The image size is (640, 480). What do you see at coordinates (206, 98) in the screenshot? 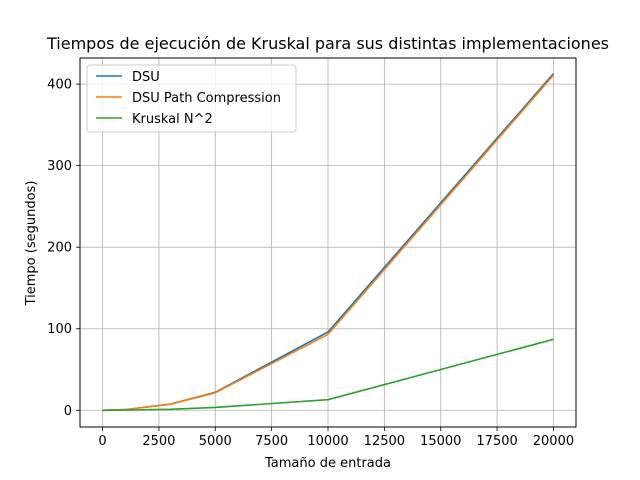
I see `legend-label: DSU Path Compression` at bounding box center [206, 98].